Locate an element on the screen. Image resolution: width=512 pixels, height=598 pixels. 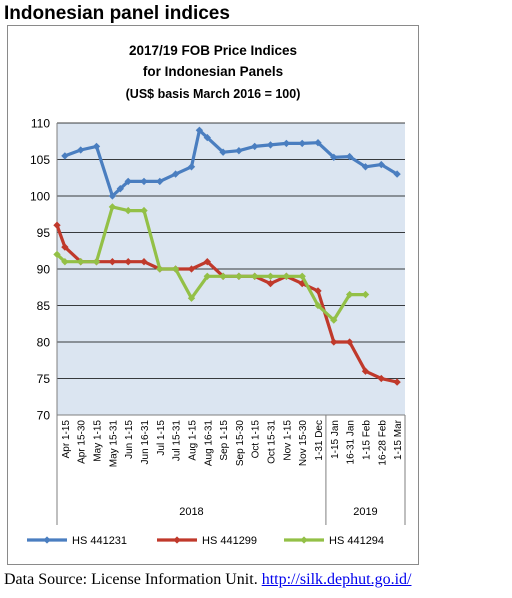
x-tick-label: 1-15 Feb is located at coordinates (366, 440).